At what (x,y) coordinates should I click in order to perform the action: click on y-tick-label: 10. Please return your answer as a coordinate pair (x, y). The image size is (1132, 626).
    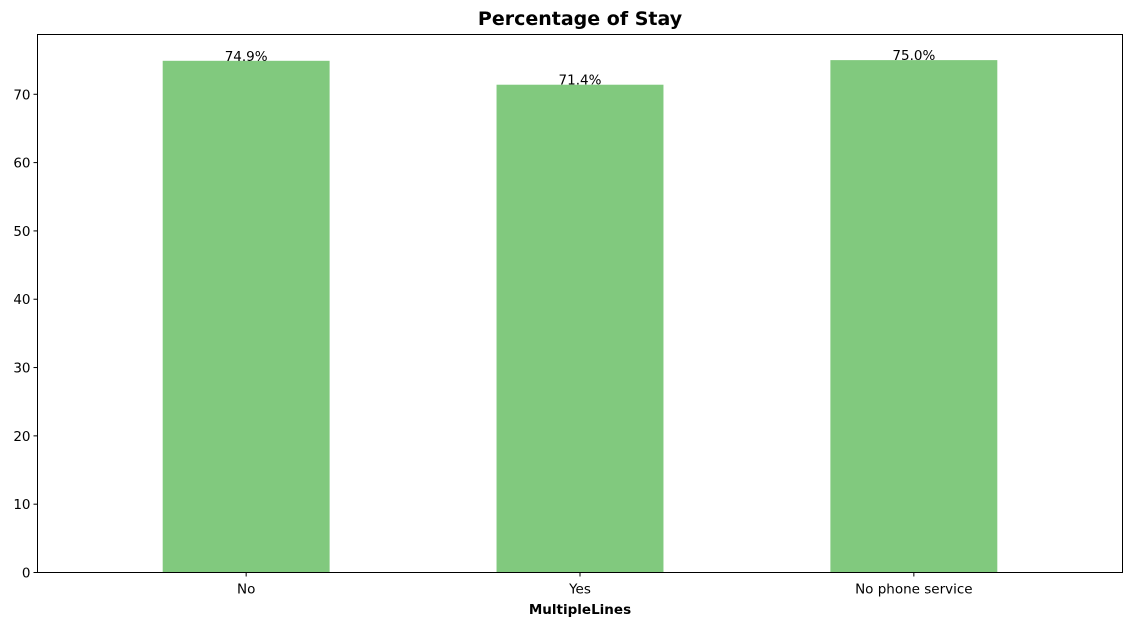
    Looking at the image, I should click on (21, 505).